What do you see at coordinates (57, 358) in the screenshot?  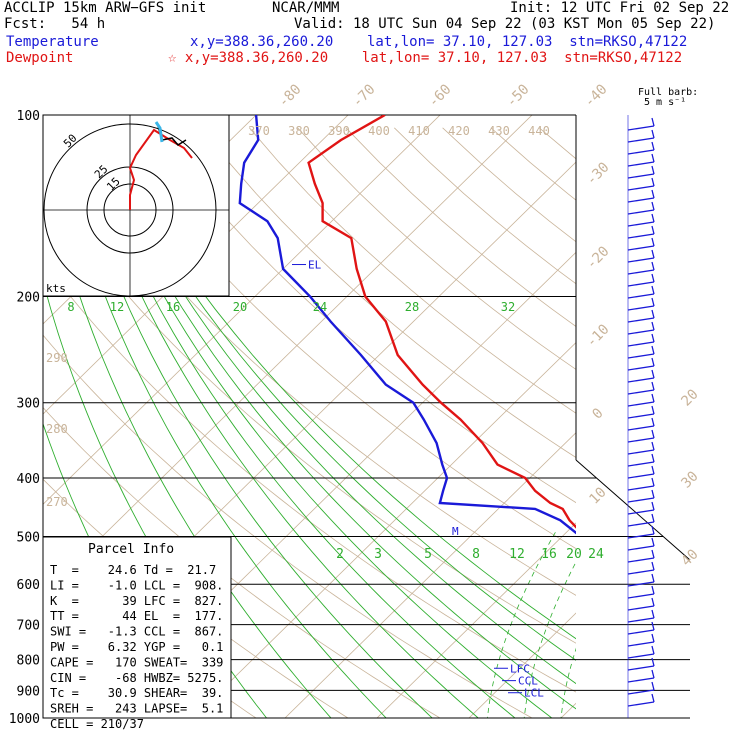 I see `theta-label: 290` at bounding box center [57, 358].